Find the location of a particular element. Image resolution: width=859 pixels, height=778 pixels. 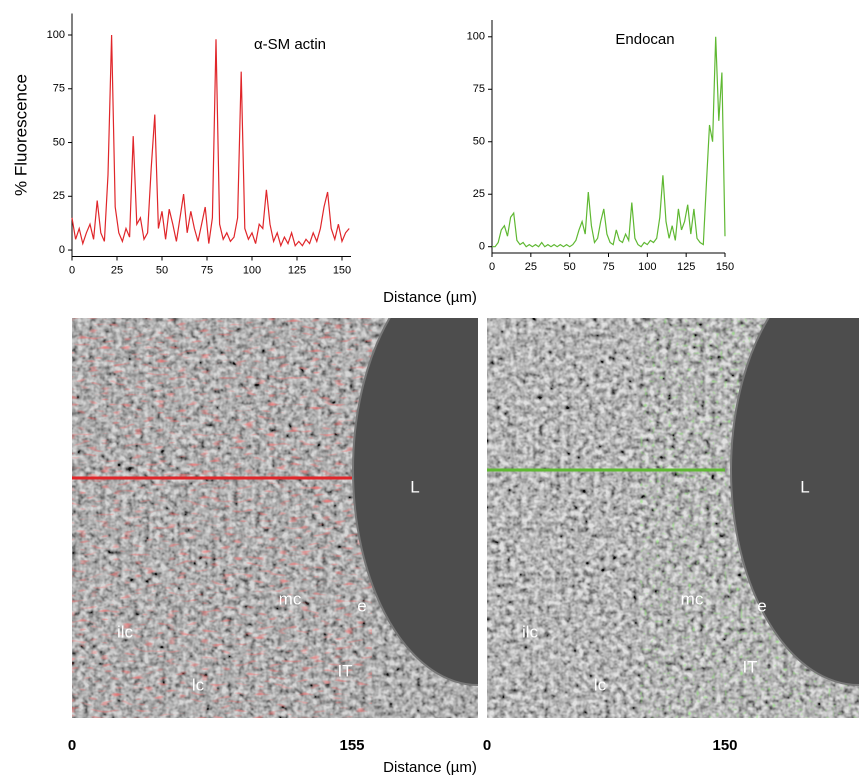

chart-title: α-SM actin is located at coordinates (290, 44).